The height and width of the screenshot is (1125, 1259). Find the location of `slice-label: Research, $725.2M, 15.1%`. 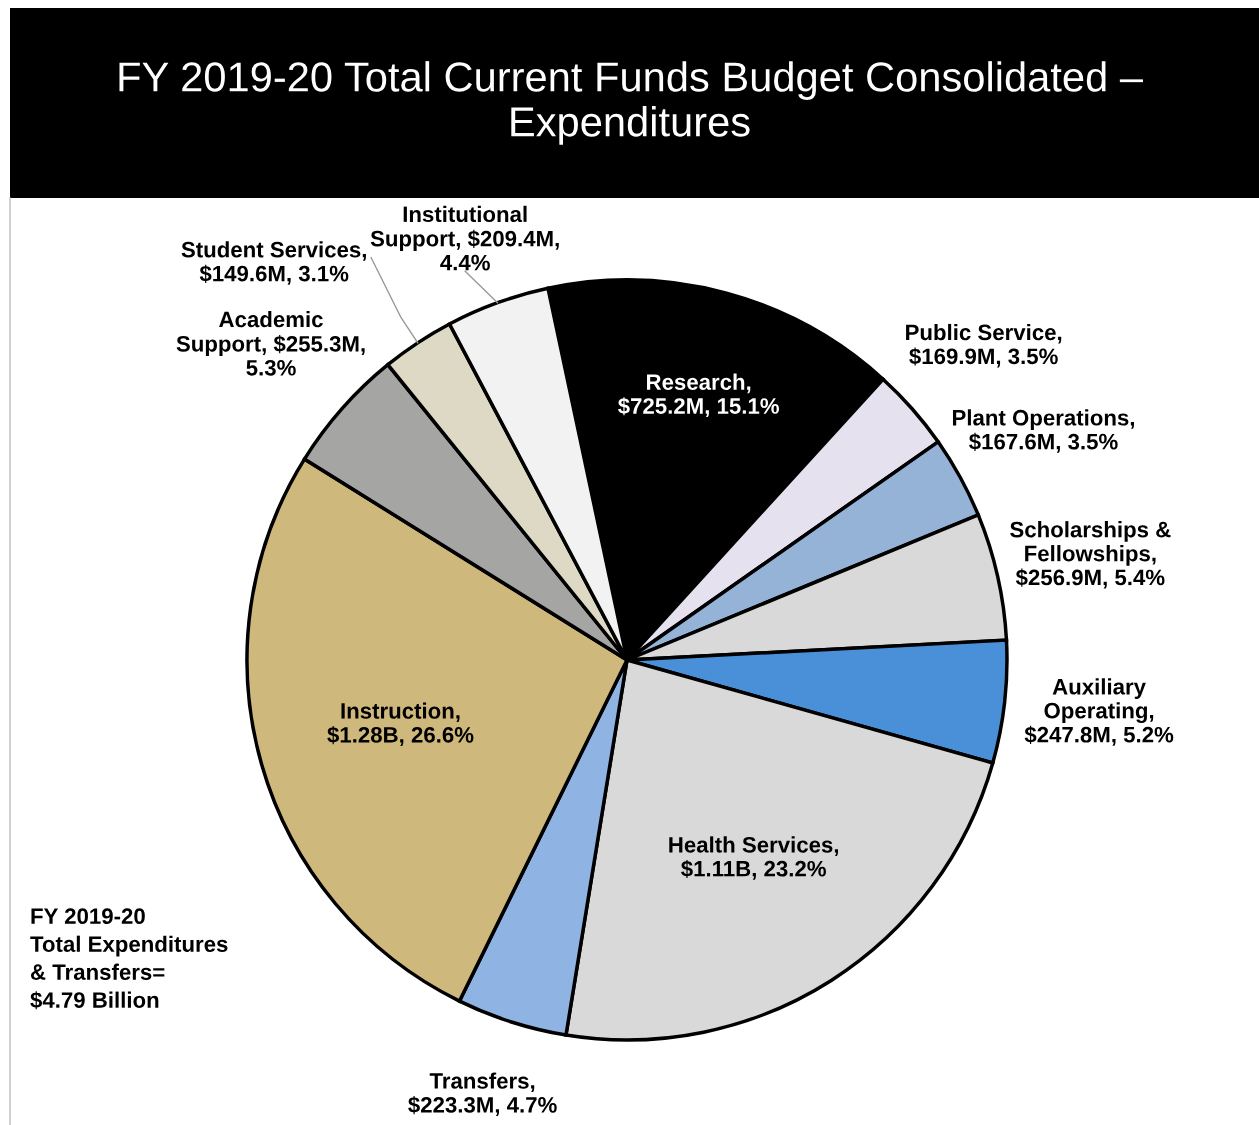

slice-label: Research, $725.2M, 15.1% is located at coordinates (698, 395).